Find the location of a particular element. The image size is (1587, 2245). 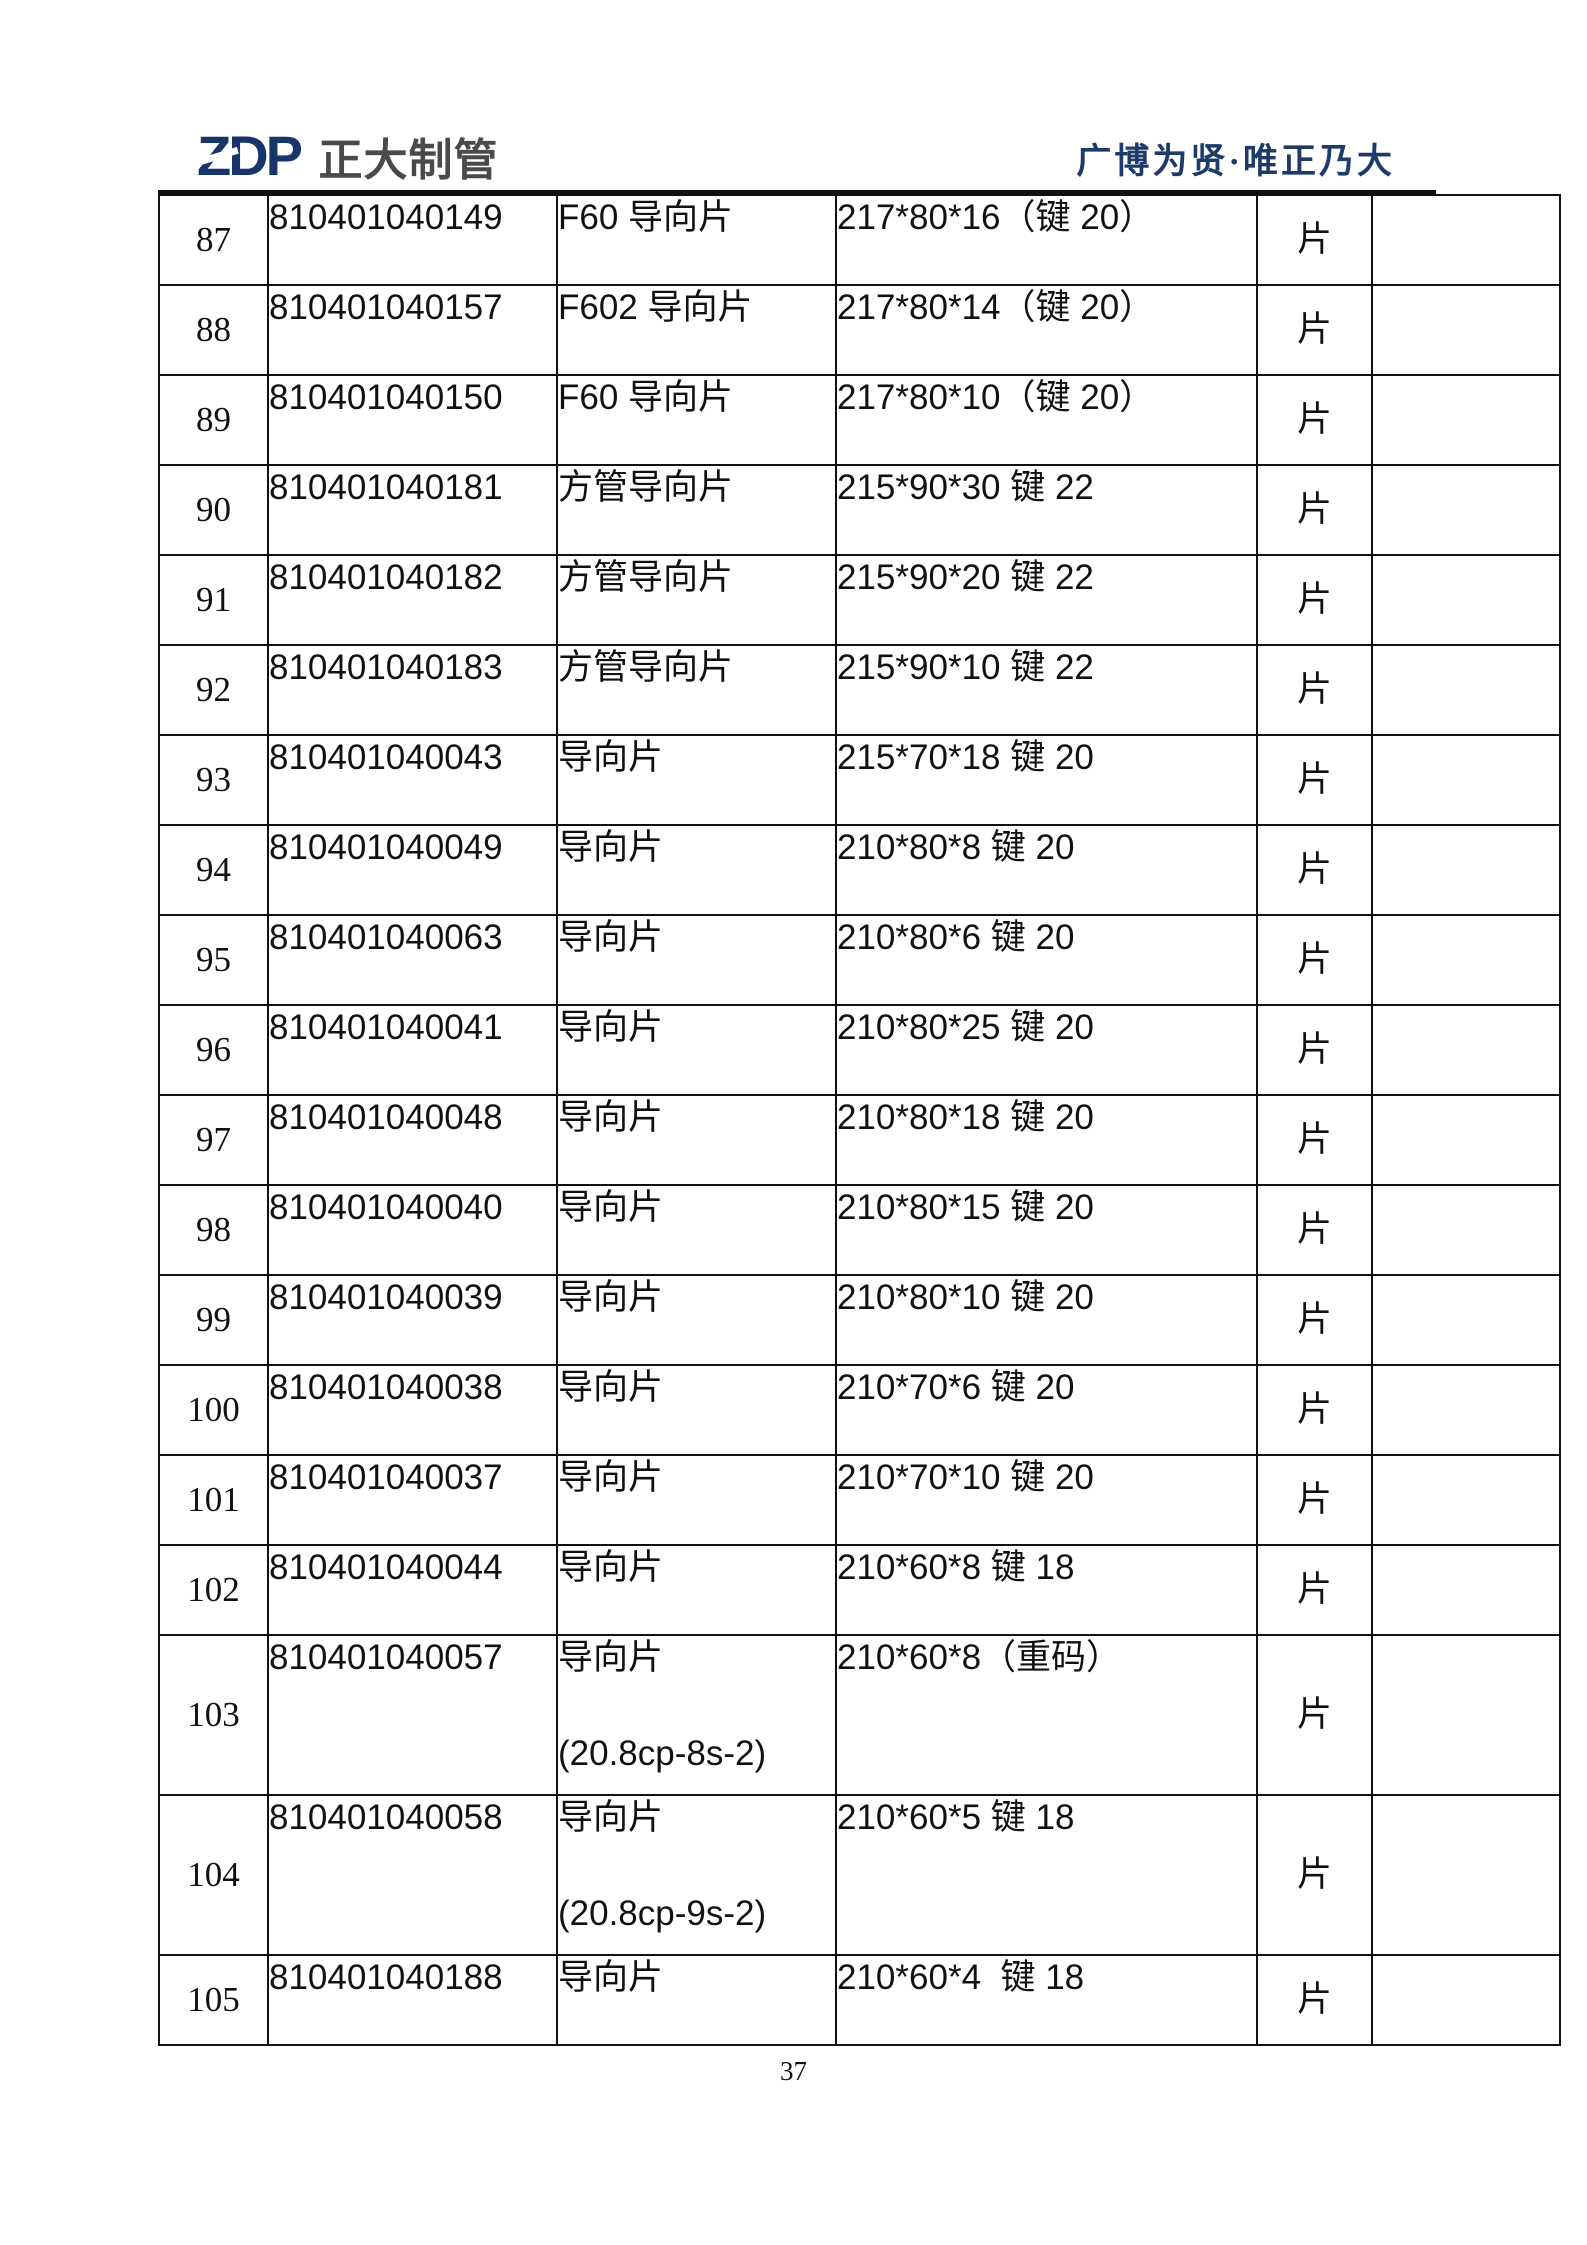

page-number: 37 is located at coordinates (793, 2071).